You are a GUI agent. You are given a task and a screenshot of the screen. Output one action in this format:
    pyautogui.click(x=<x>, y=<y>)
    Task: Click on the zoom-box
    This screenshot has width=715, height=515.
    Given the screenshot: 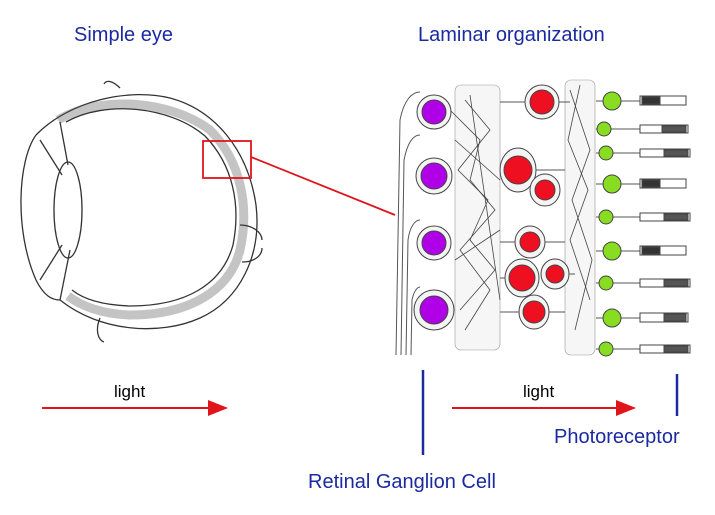 What is the action you would take?
    pyautogui.click(x=227, y=159)
    